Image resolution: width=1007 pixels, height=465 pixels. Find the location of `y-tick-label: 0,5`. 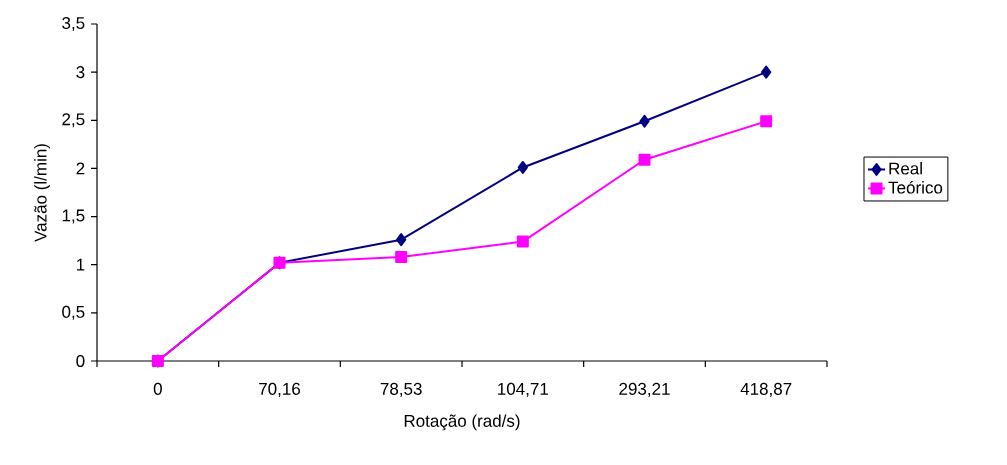

y-tick-label: 0,5 is located at coordinates (73, 312).